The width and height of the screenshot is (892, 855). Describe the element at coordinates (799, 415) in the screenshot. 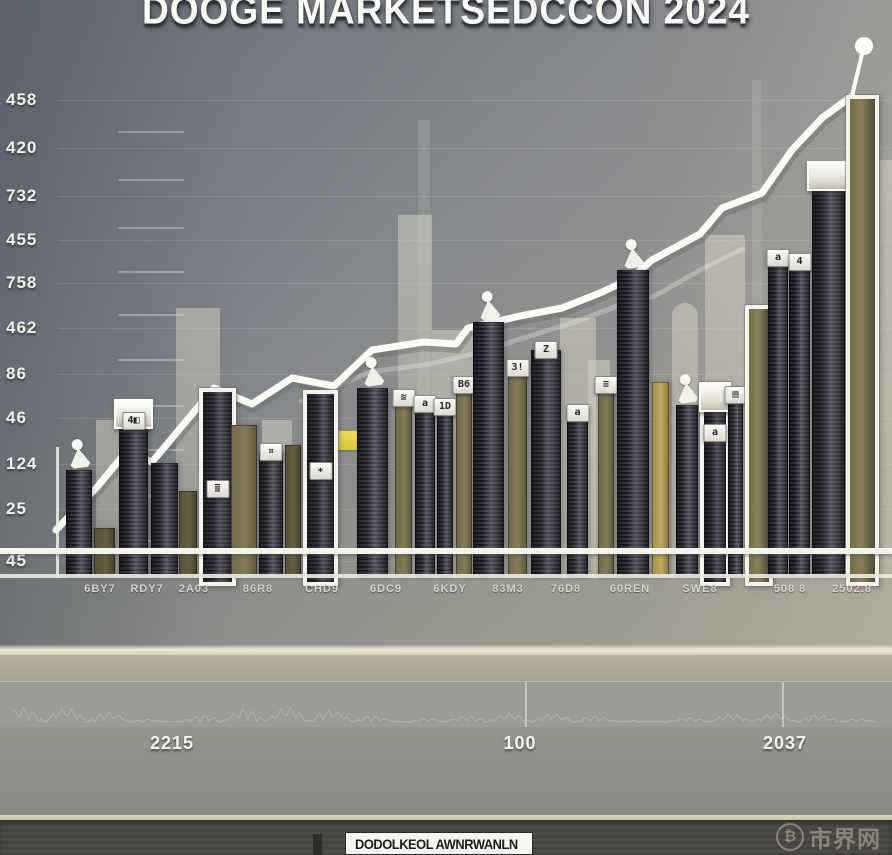

I see `bar: 4` at that location.